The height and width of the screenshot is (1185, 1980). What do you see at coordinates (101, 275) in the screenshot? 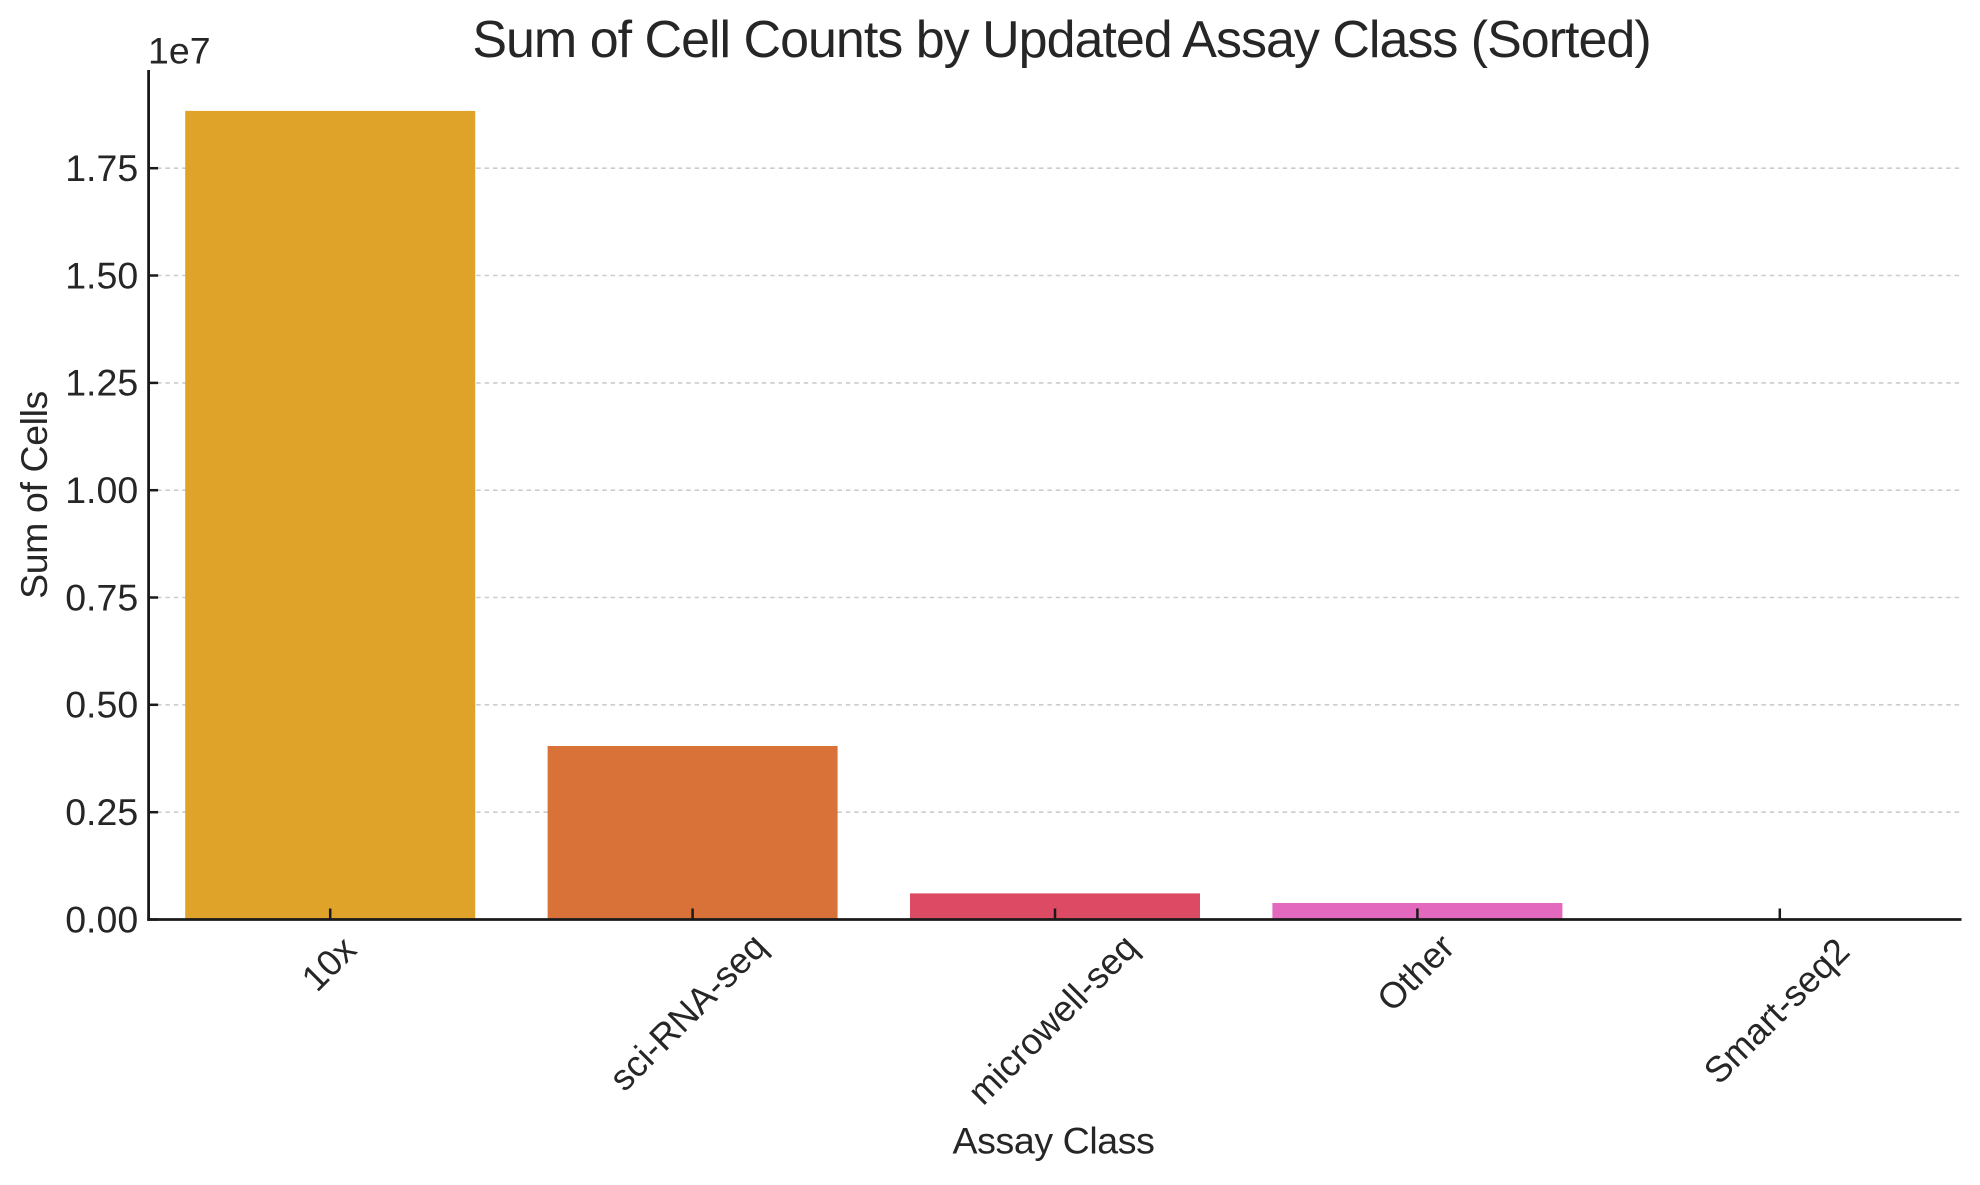
I see `svg-text: 1.50` at bounding box center [101, 275].